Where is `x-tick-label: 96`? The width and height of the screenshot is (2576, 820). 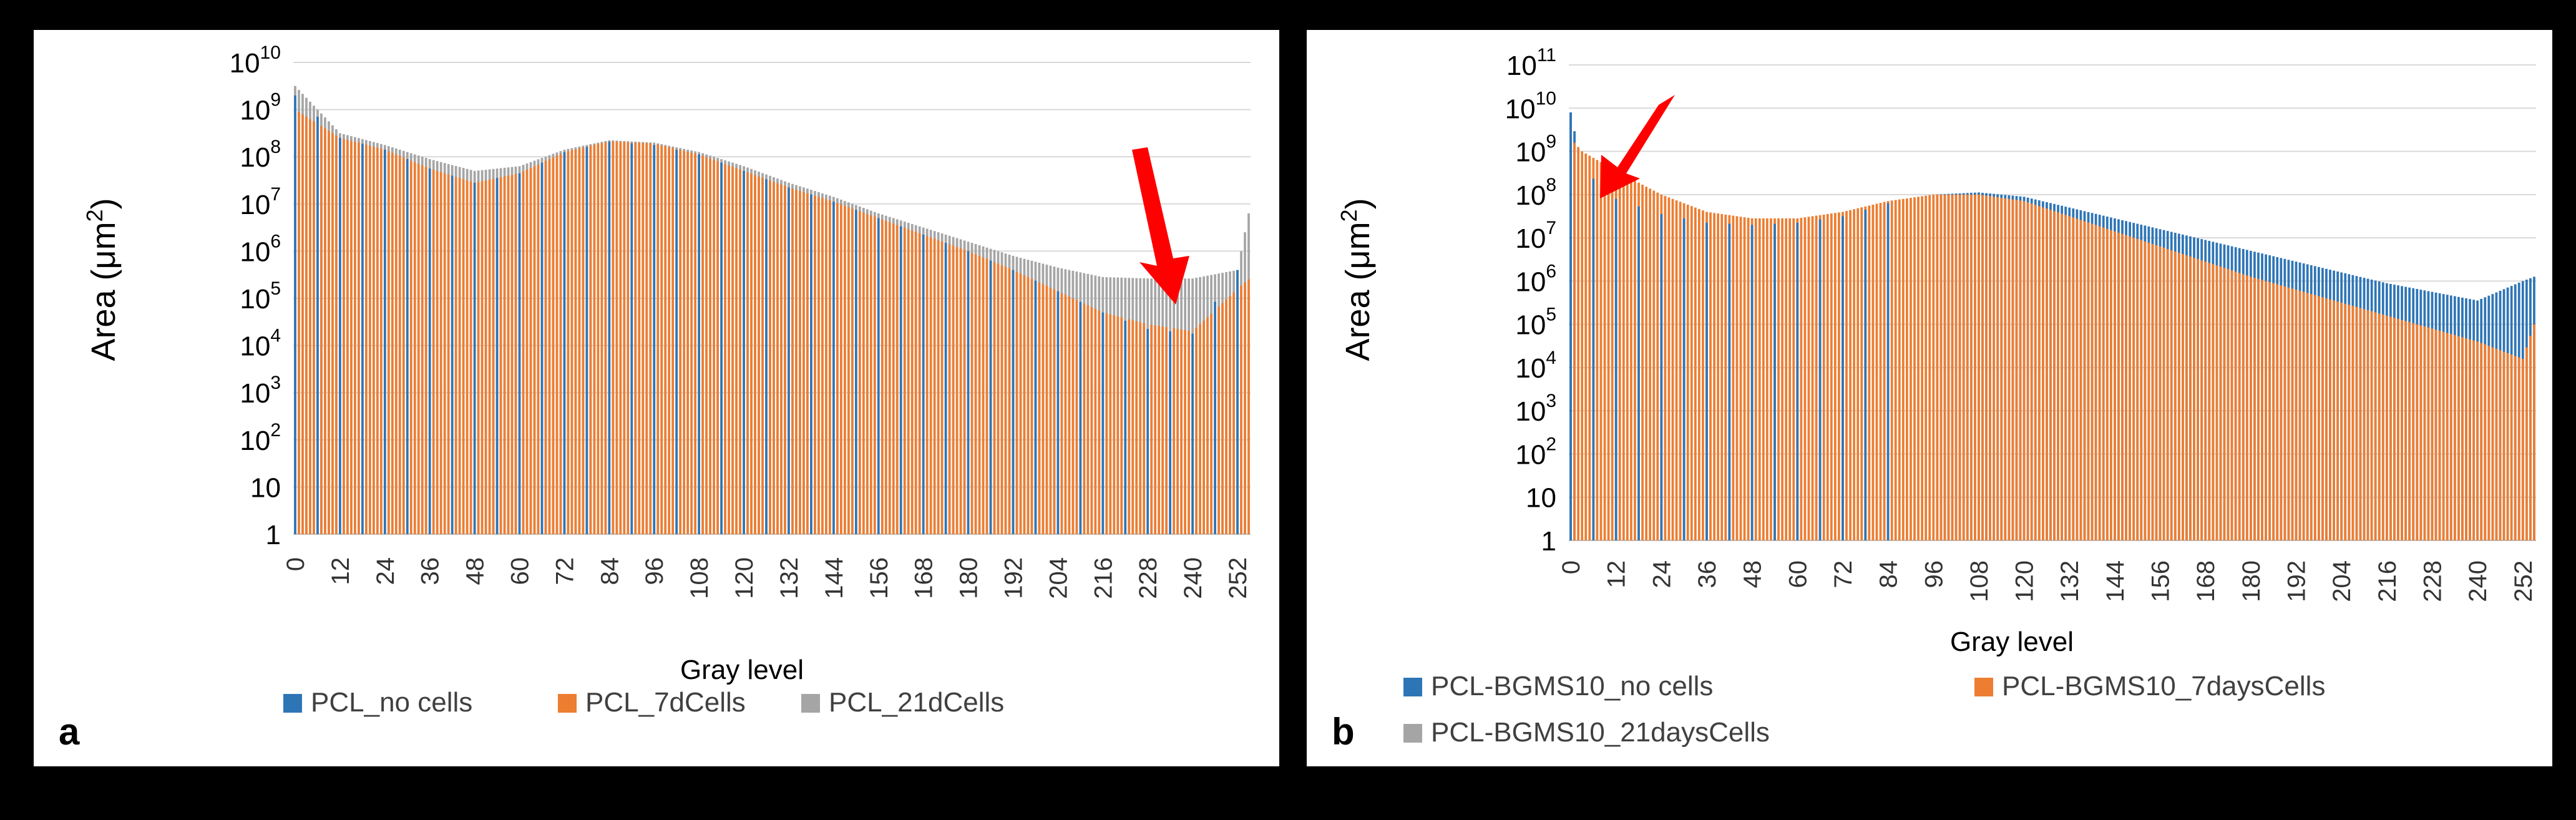 x-tick-label: 96 is located at coordinates (1934, 574).